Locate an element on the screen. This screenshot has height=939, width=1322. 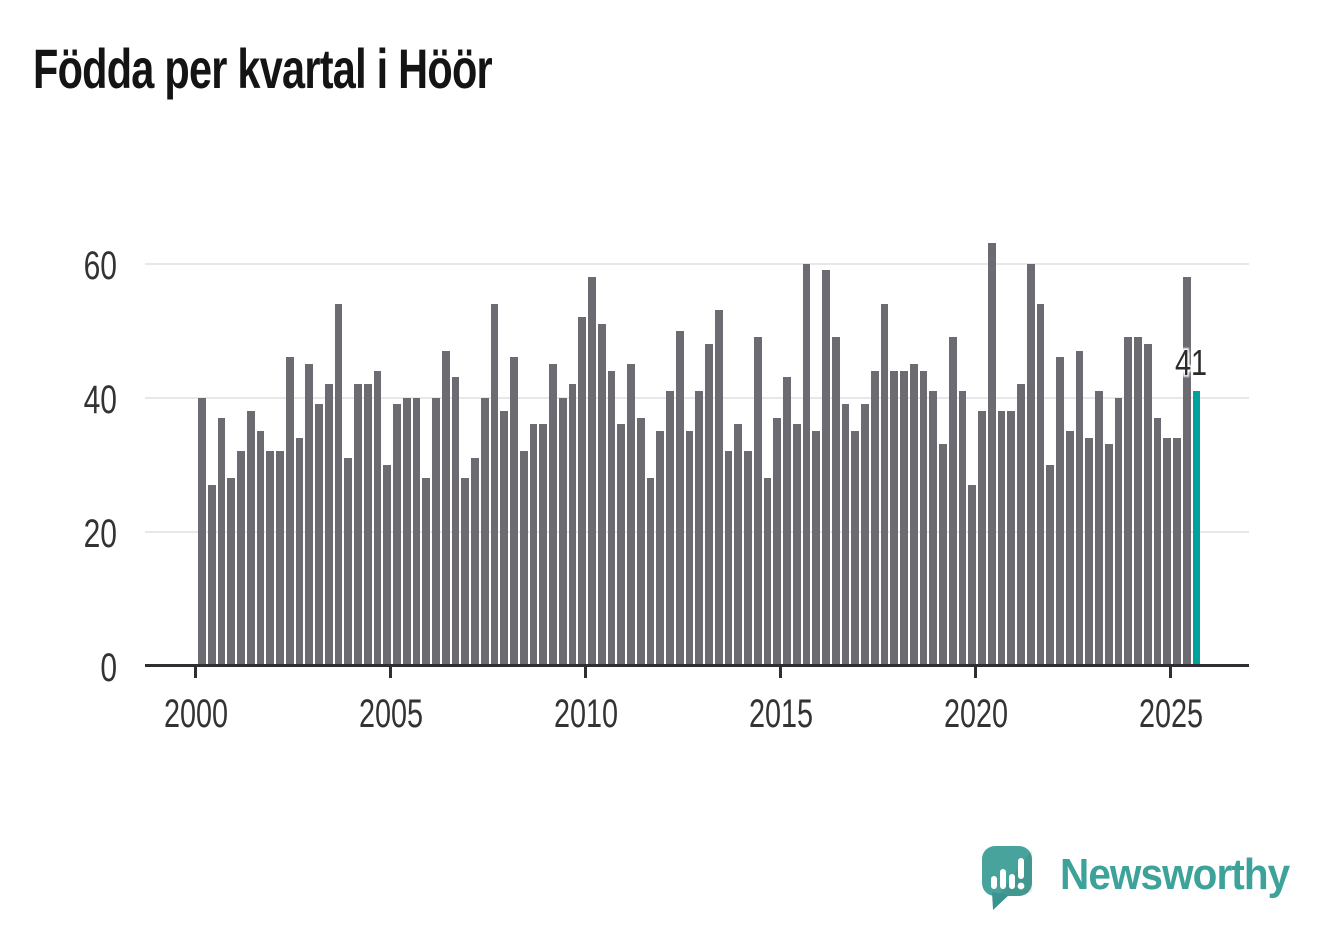
newsworthy-logo-icon is located at coordinates (1008, 882).